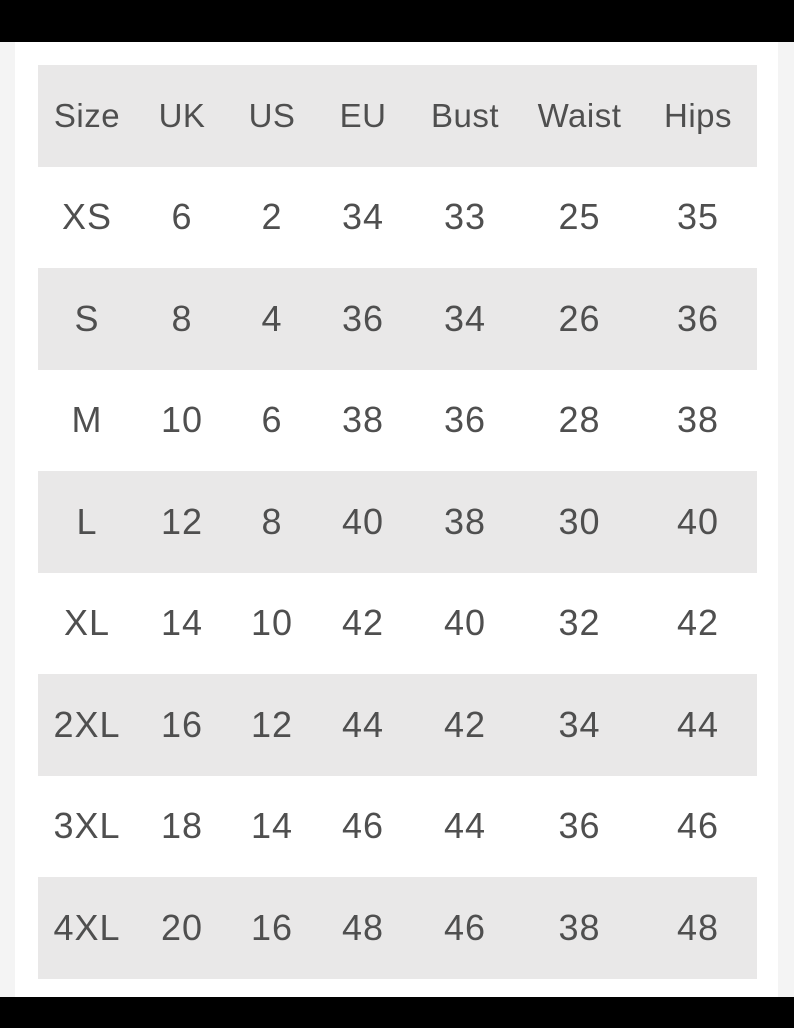 This screenshot has height=1028, width=794. What do you see at coordinates (87, 420) in the screenshot?
I see `size-label: M` at bounding box center [87, 420].